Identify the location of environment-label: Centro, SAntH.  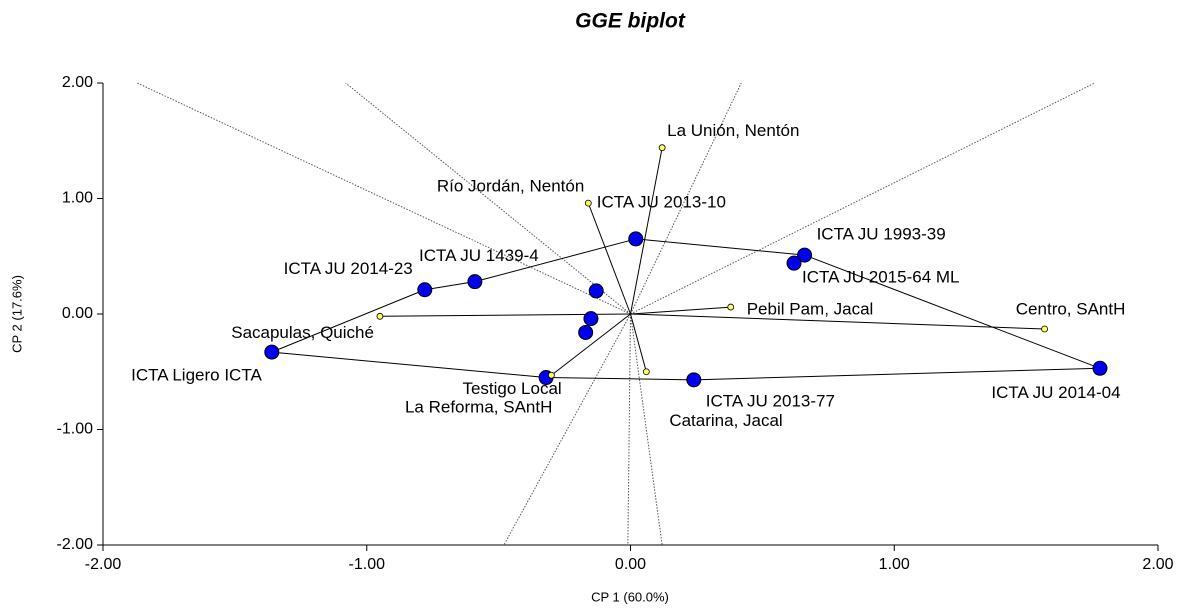
(1071, 308).